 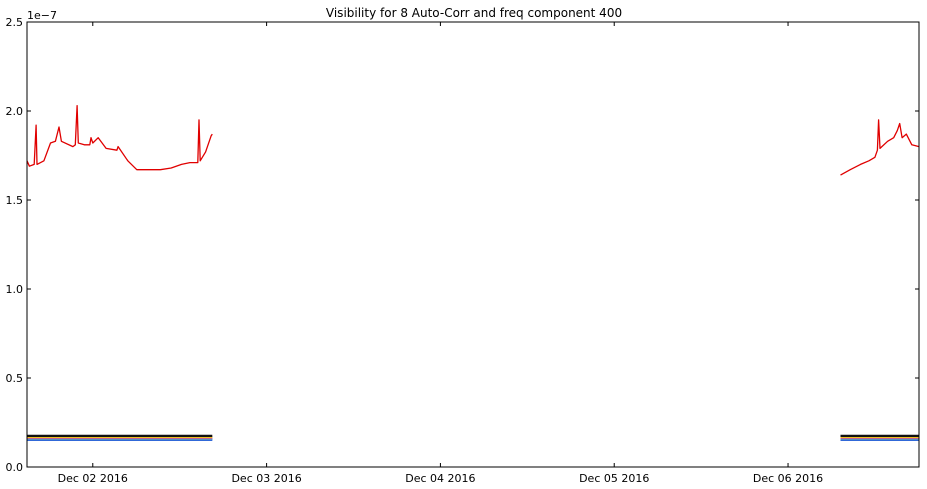 I want to click on x-tick-label: Dec 04 2016, so click(x=440, y=478).